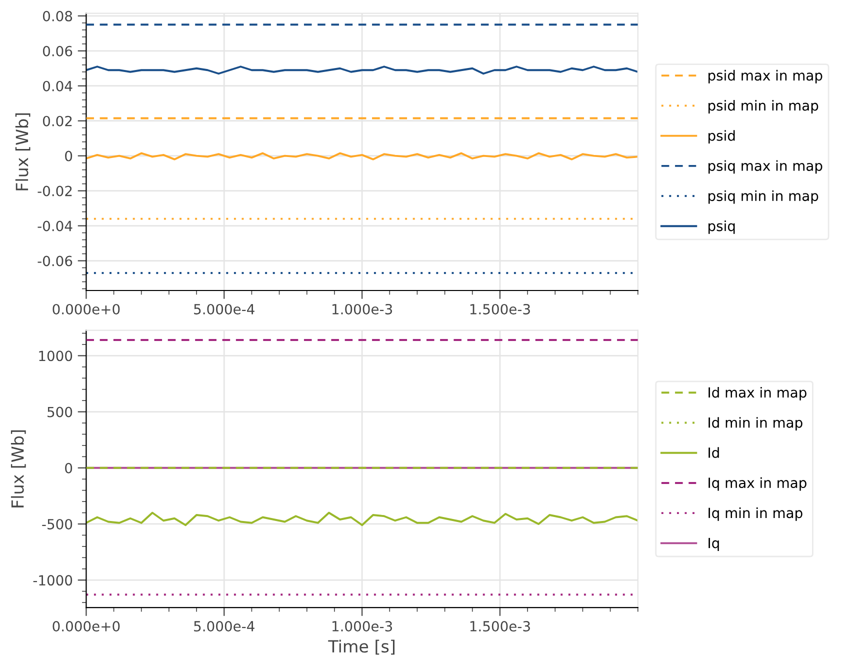 The height and width of the screenshot is (664, 862). I want to click on legend-label: Id max in map, so click(757, 393).